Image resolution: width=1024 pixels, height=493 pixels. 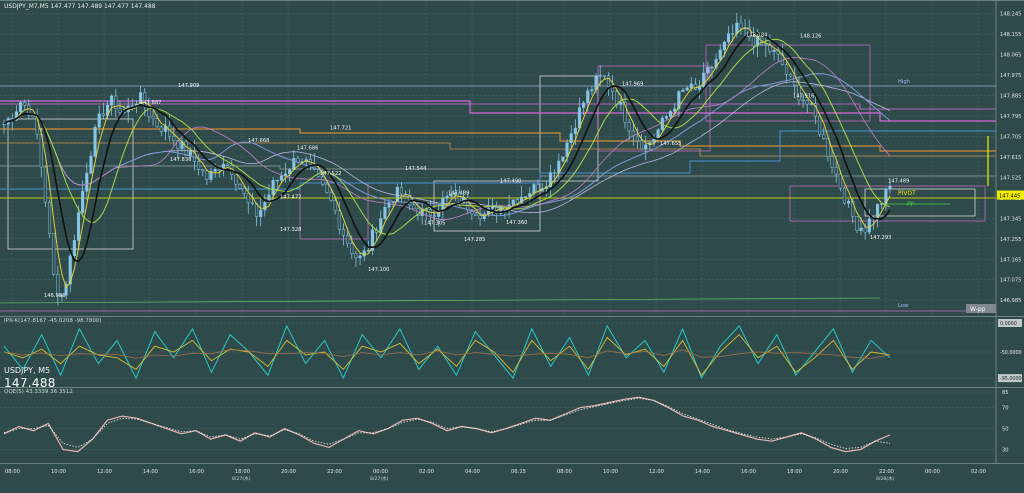 I want to click on price-annotation: 147.472, so click(x=290, y=197).